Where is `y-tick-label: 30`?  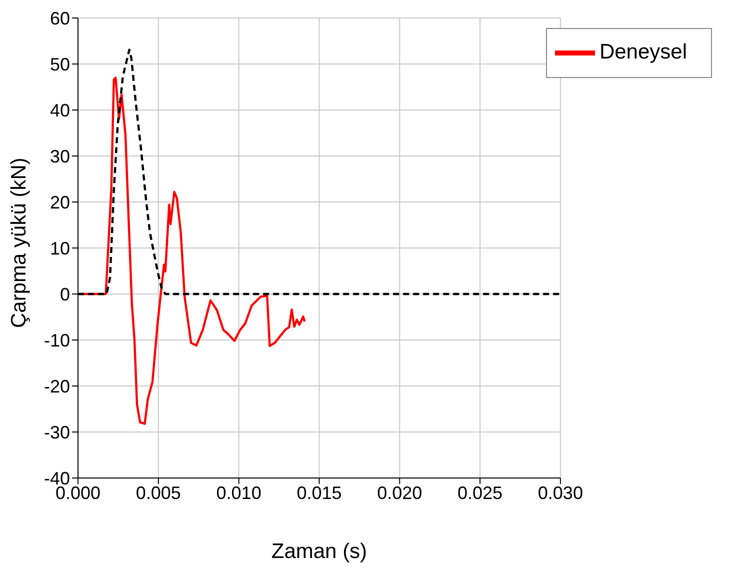
y-tick-label: 30 is located at coordinates (60, 156).